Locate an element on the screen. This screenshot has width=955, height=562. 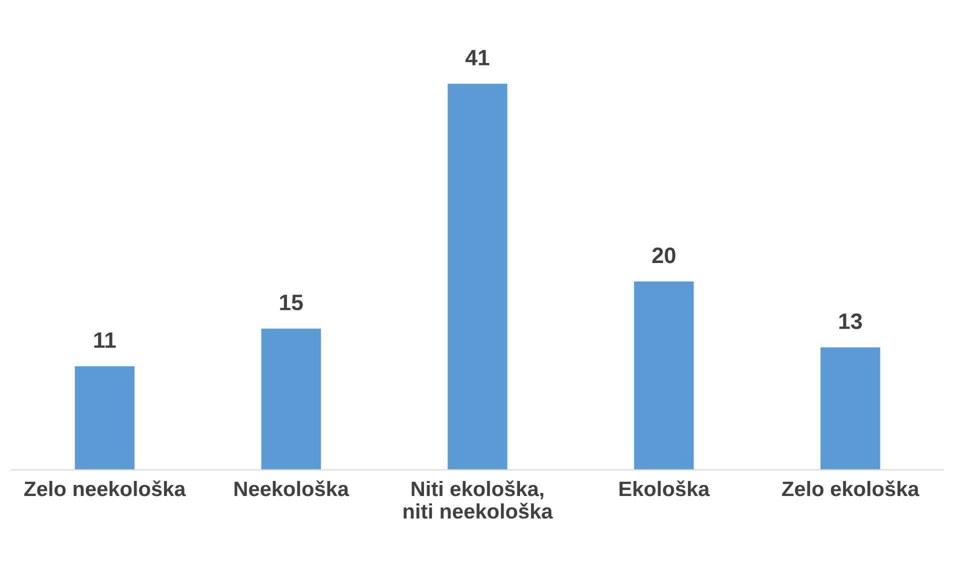
x-tick-label: Ekološka is located at coordinates (665, 488).